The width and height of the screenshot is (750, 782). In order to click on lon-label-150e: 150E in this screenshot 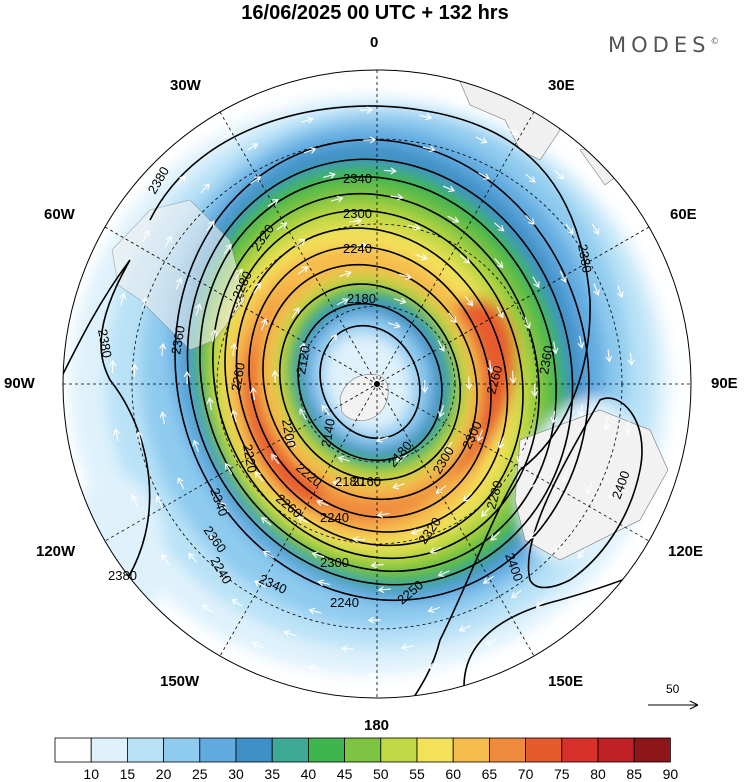, I will do `click(566, 681)`.